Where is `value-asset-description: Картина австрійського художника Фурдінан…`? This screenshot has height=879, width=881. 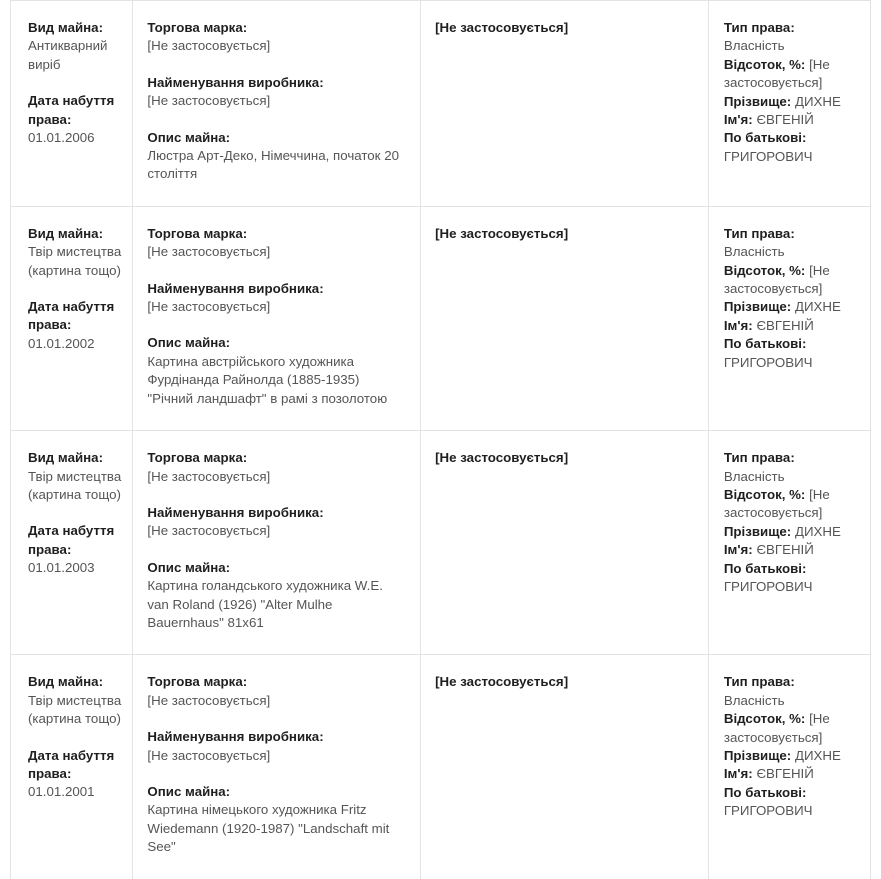
value-asset-description: Картина австрійського художника Фурдінан… is located at coordinates (267, 379).